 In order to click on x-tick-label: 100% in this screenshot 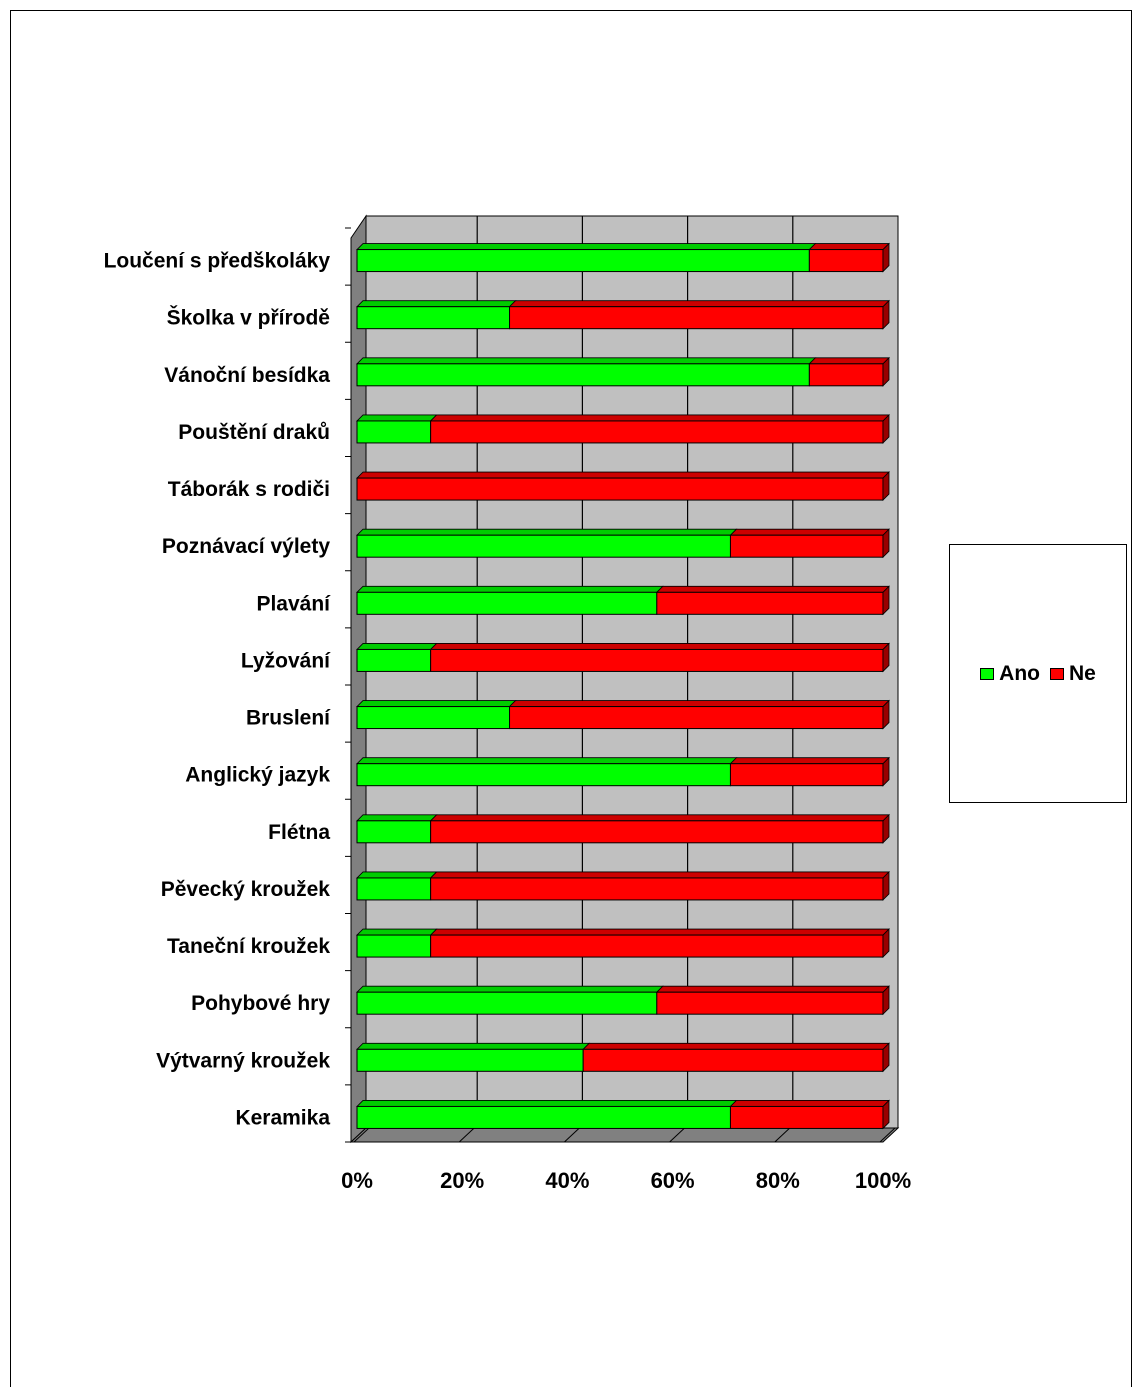, I will do `click(883, 1180)`.